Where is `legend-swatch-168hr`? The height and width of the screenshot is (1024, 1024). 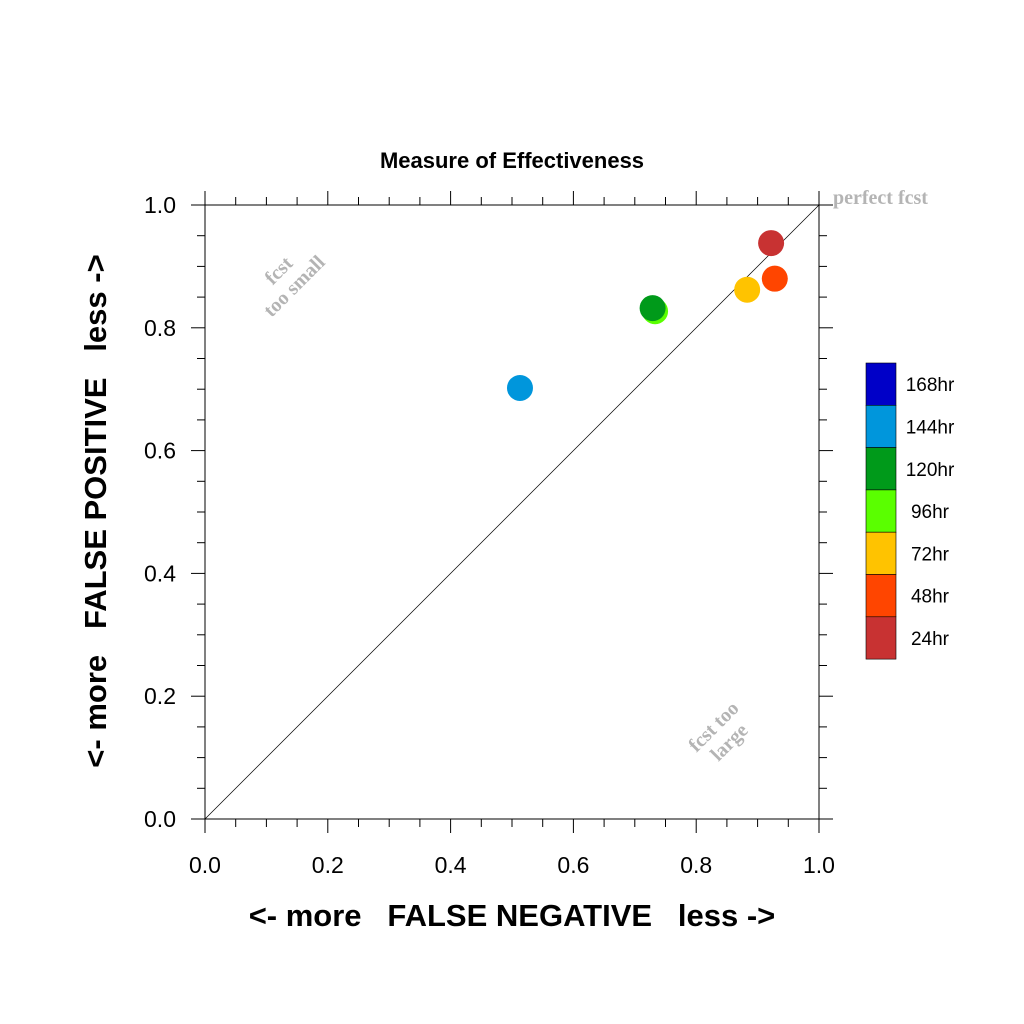
legend-swatch-168hr is located at coordinates (881, 384).